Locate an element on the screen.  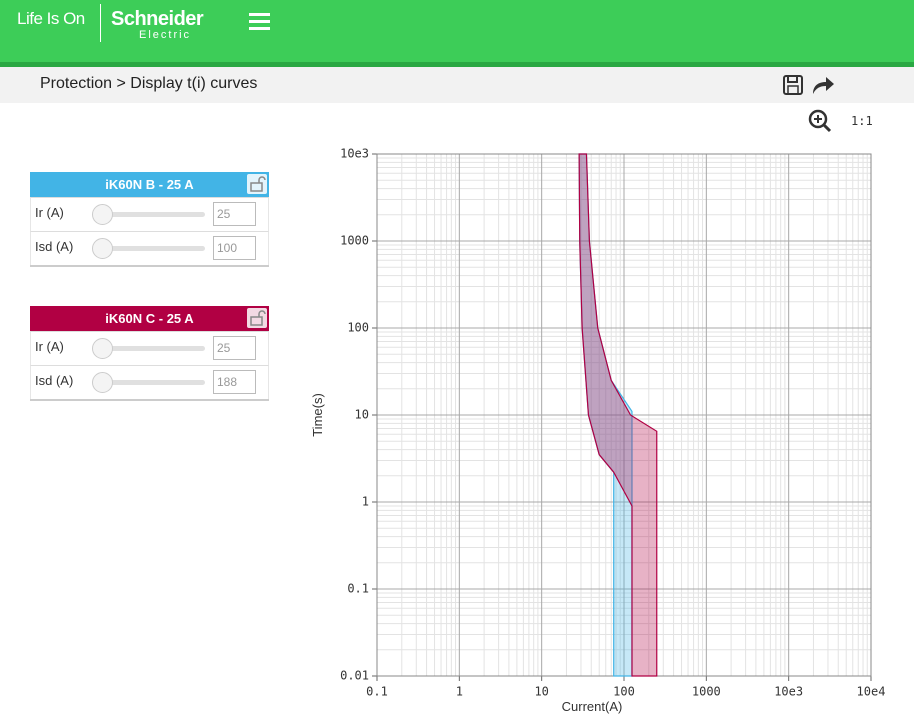
top-bar: Life Is On Schneider Electric is located at coordinates (457, 31).